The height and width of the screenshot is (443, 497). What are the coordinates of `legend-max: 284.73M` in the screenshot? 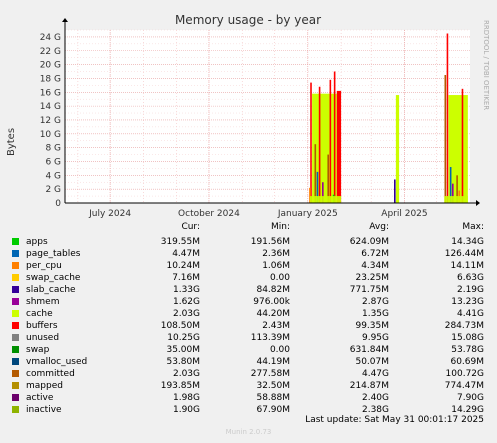 It's located at (464, 326).